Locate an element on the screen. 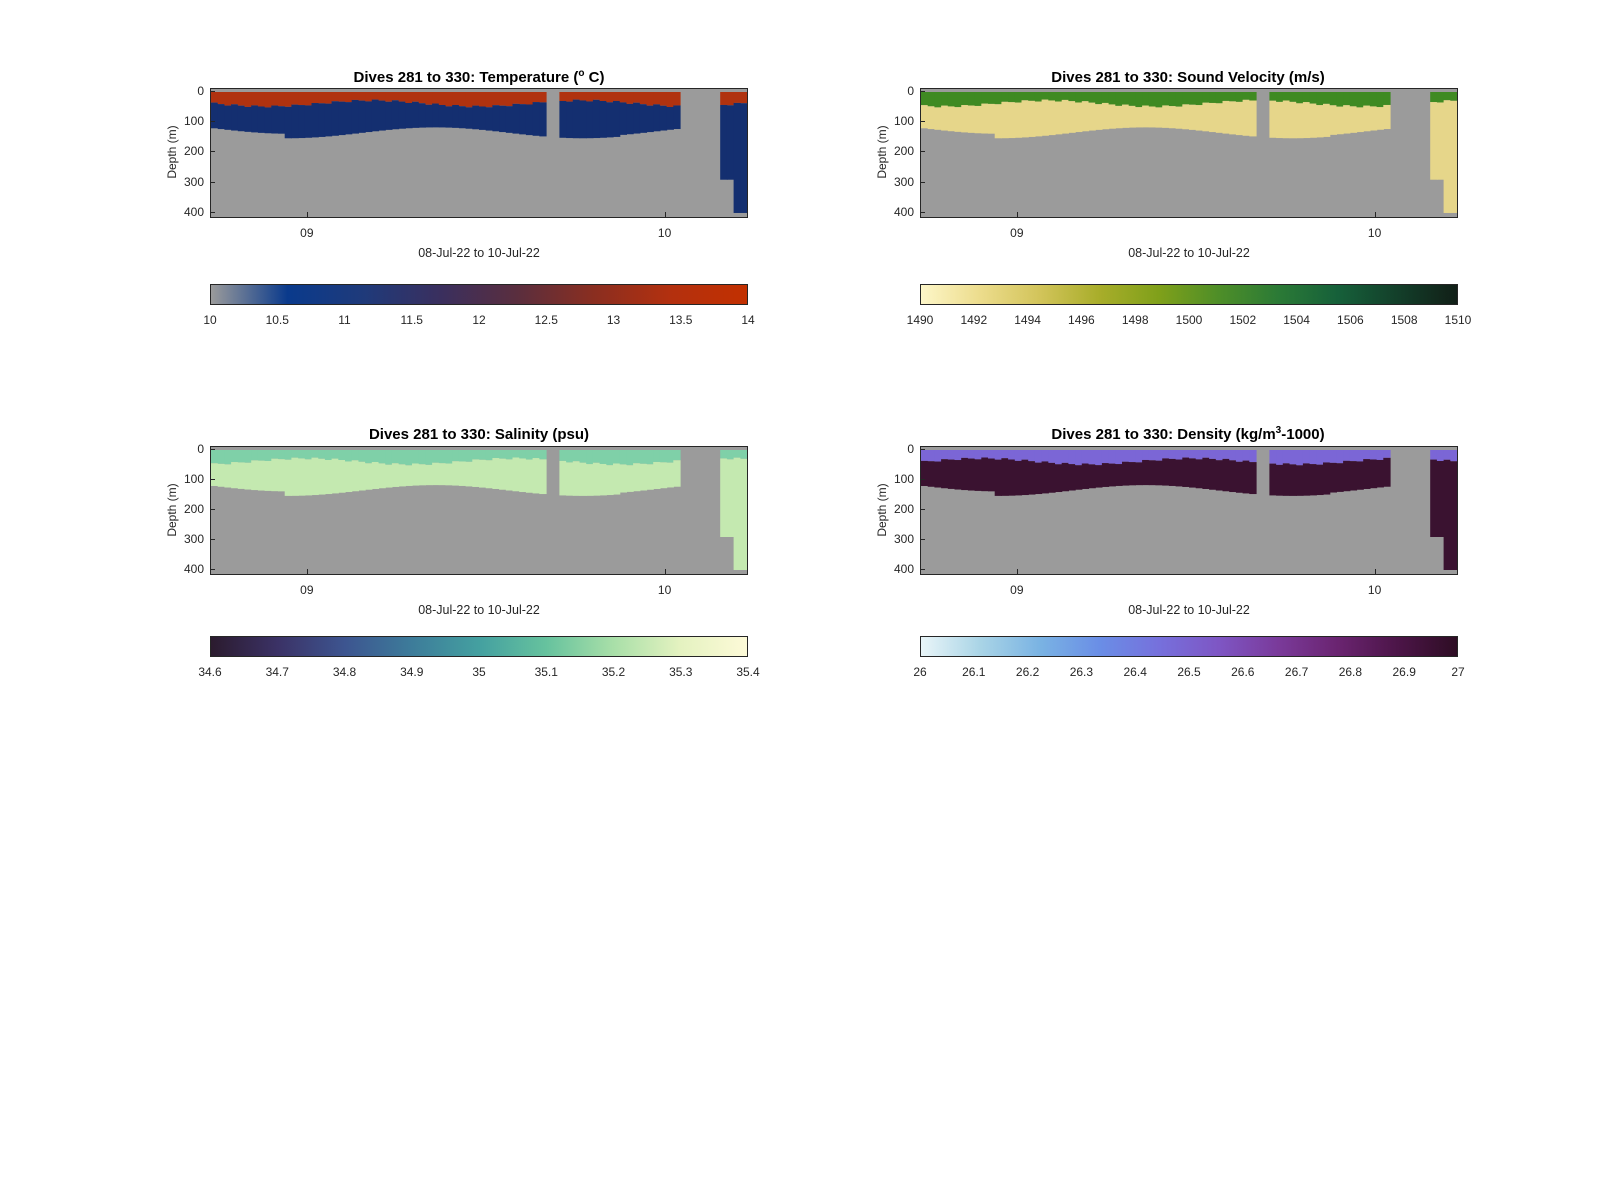 Image resolution: width=1600 pixels, height=1186 pixels. heatmap-section is located at coordinates (479, 152).